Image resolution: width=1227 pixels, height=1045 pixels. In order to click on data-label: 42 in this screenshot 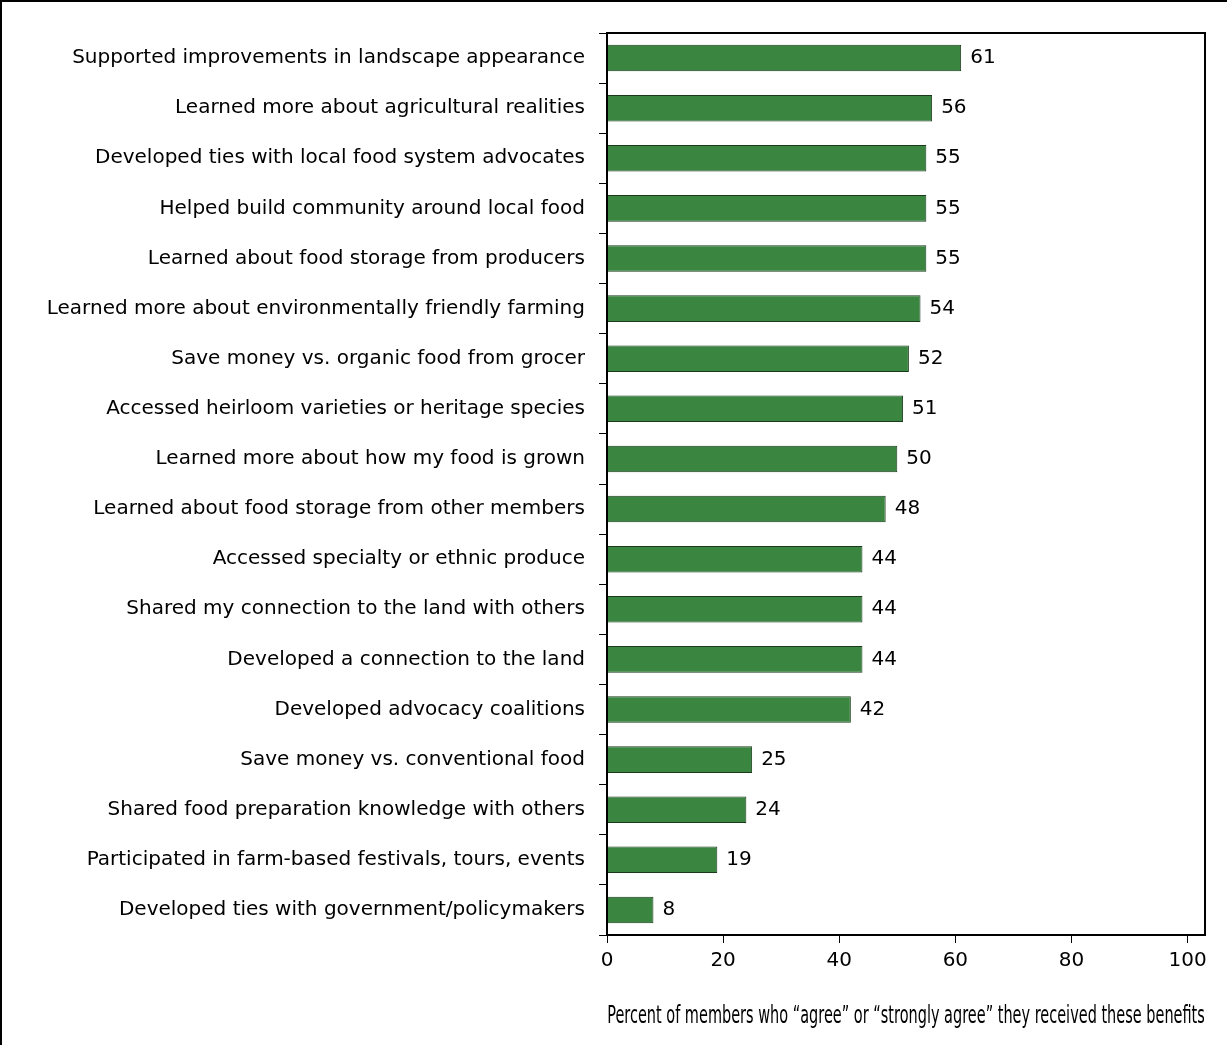, I will do `click(872, 707)`.